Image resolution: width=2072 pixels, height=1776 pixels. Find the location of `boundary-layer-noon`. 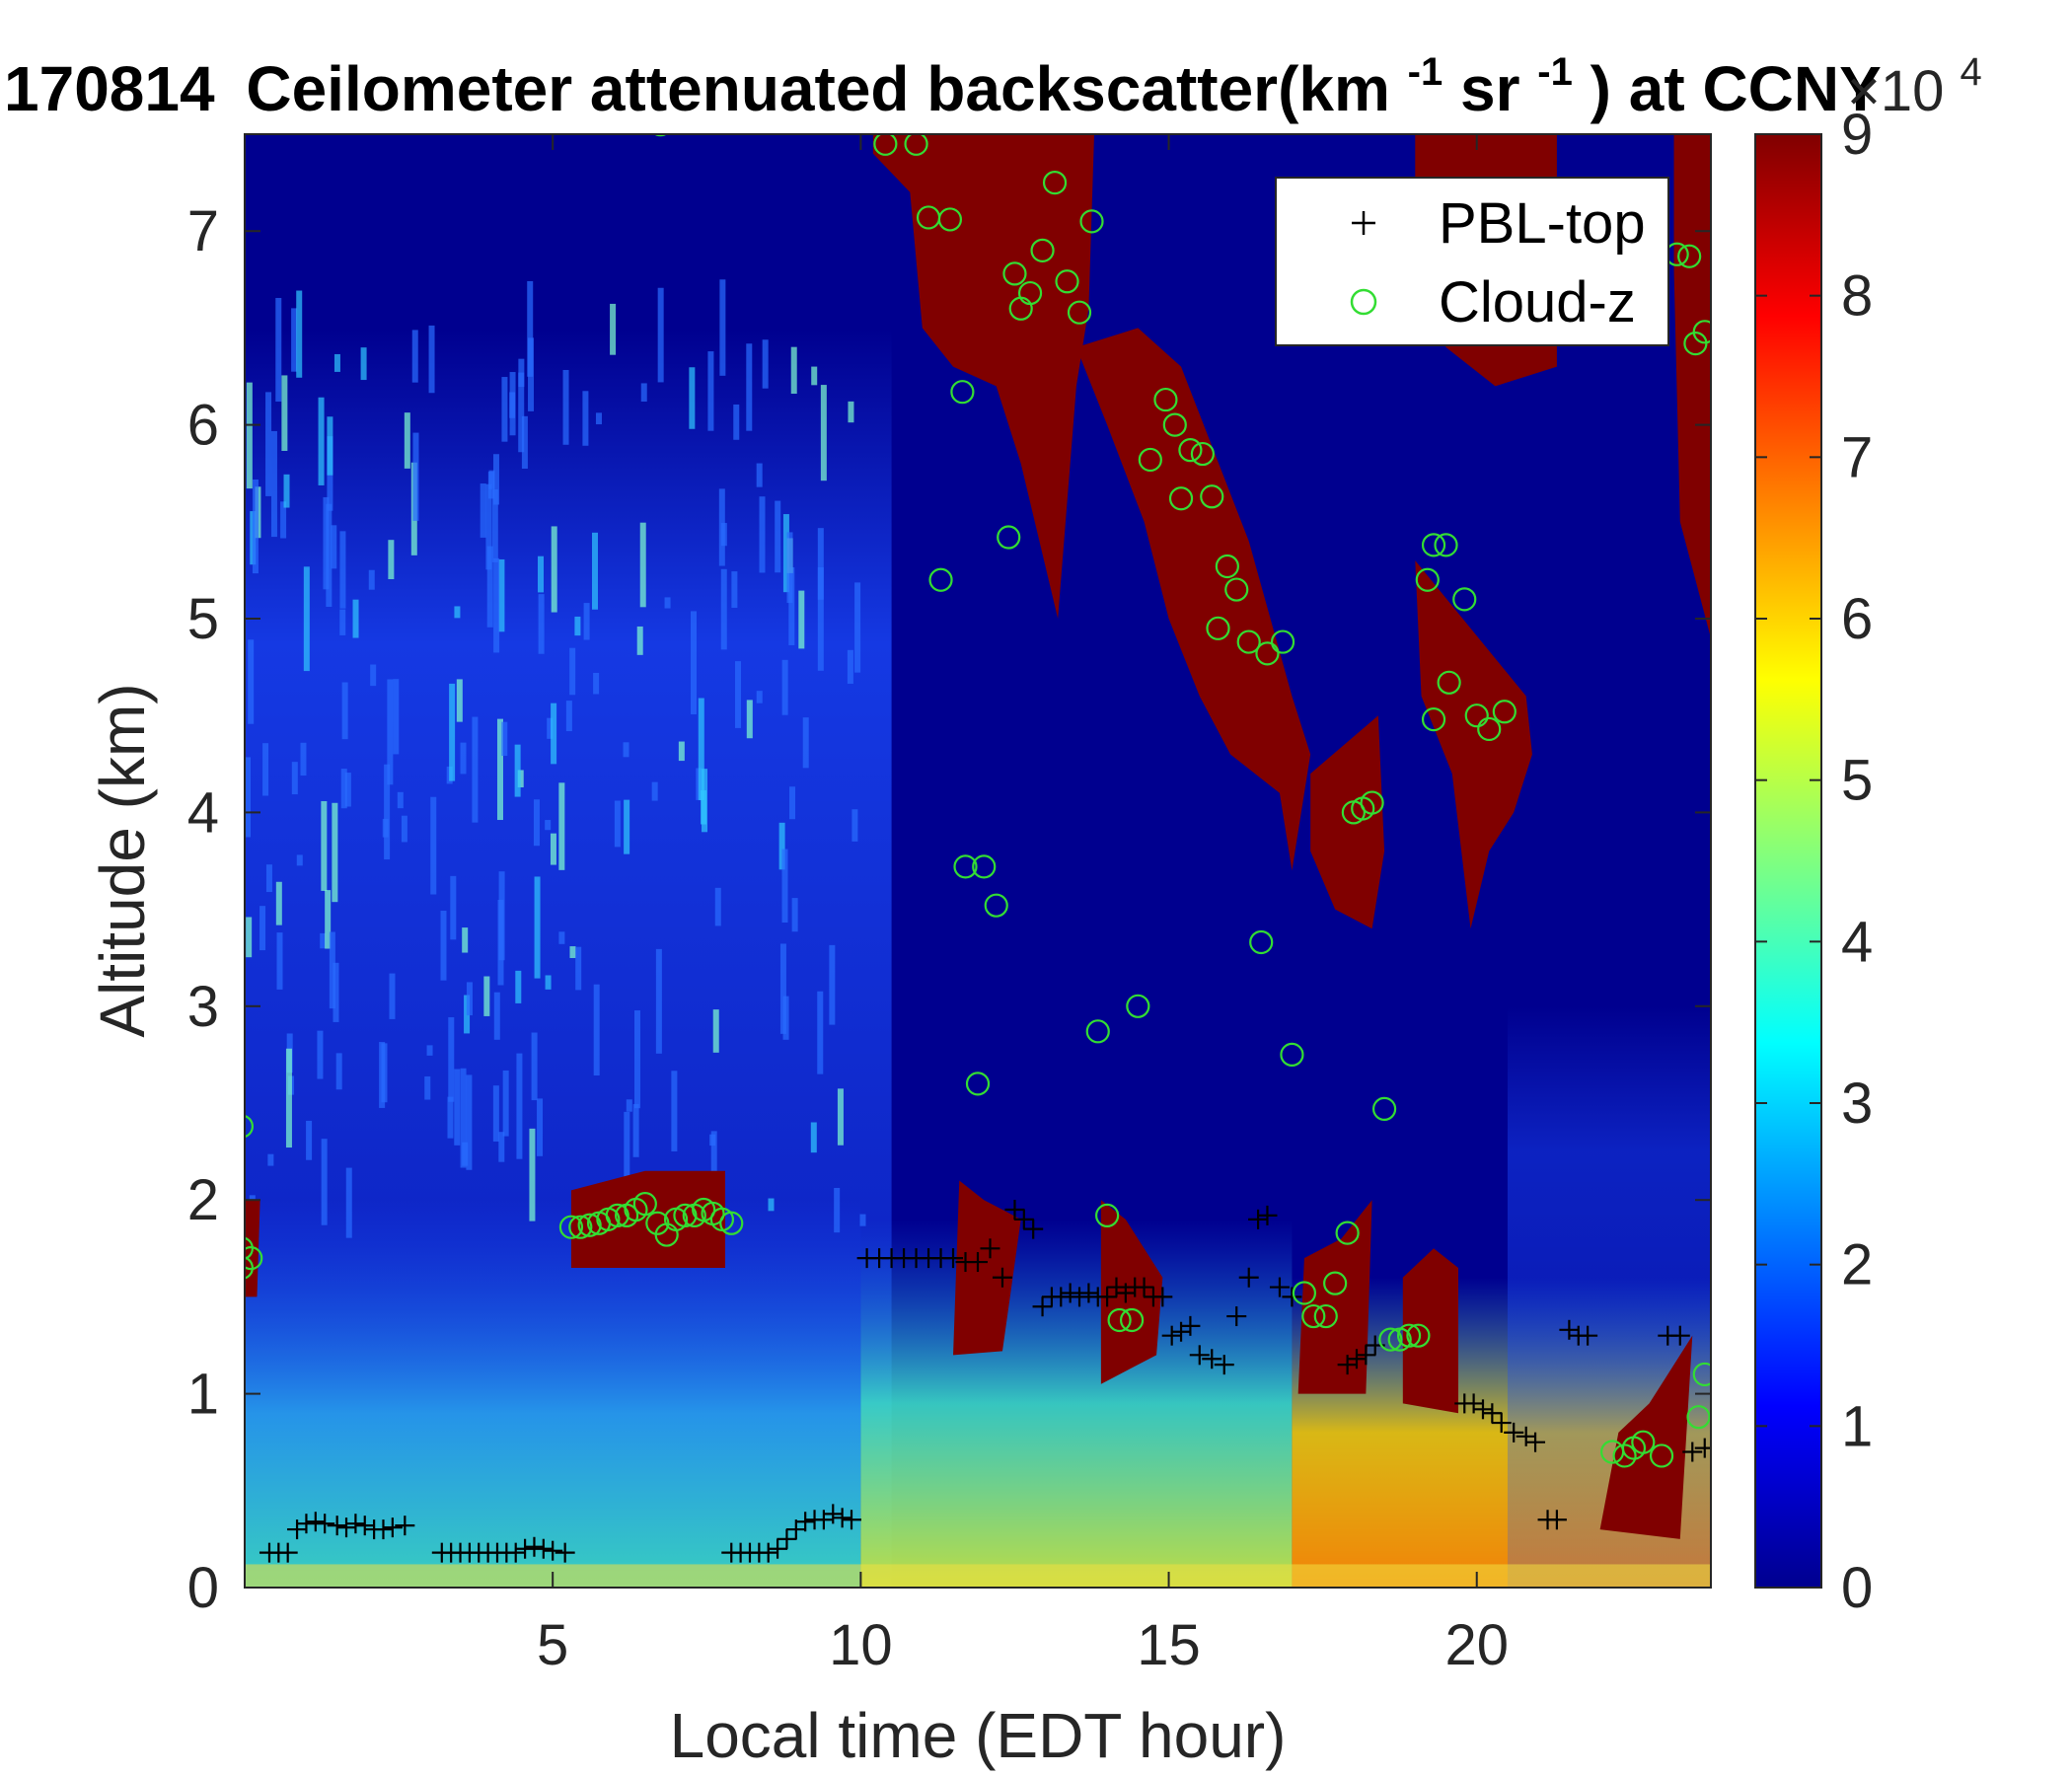

boundary-layer-noon is located at coordinates (1076, 1403).